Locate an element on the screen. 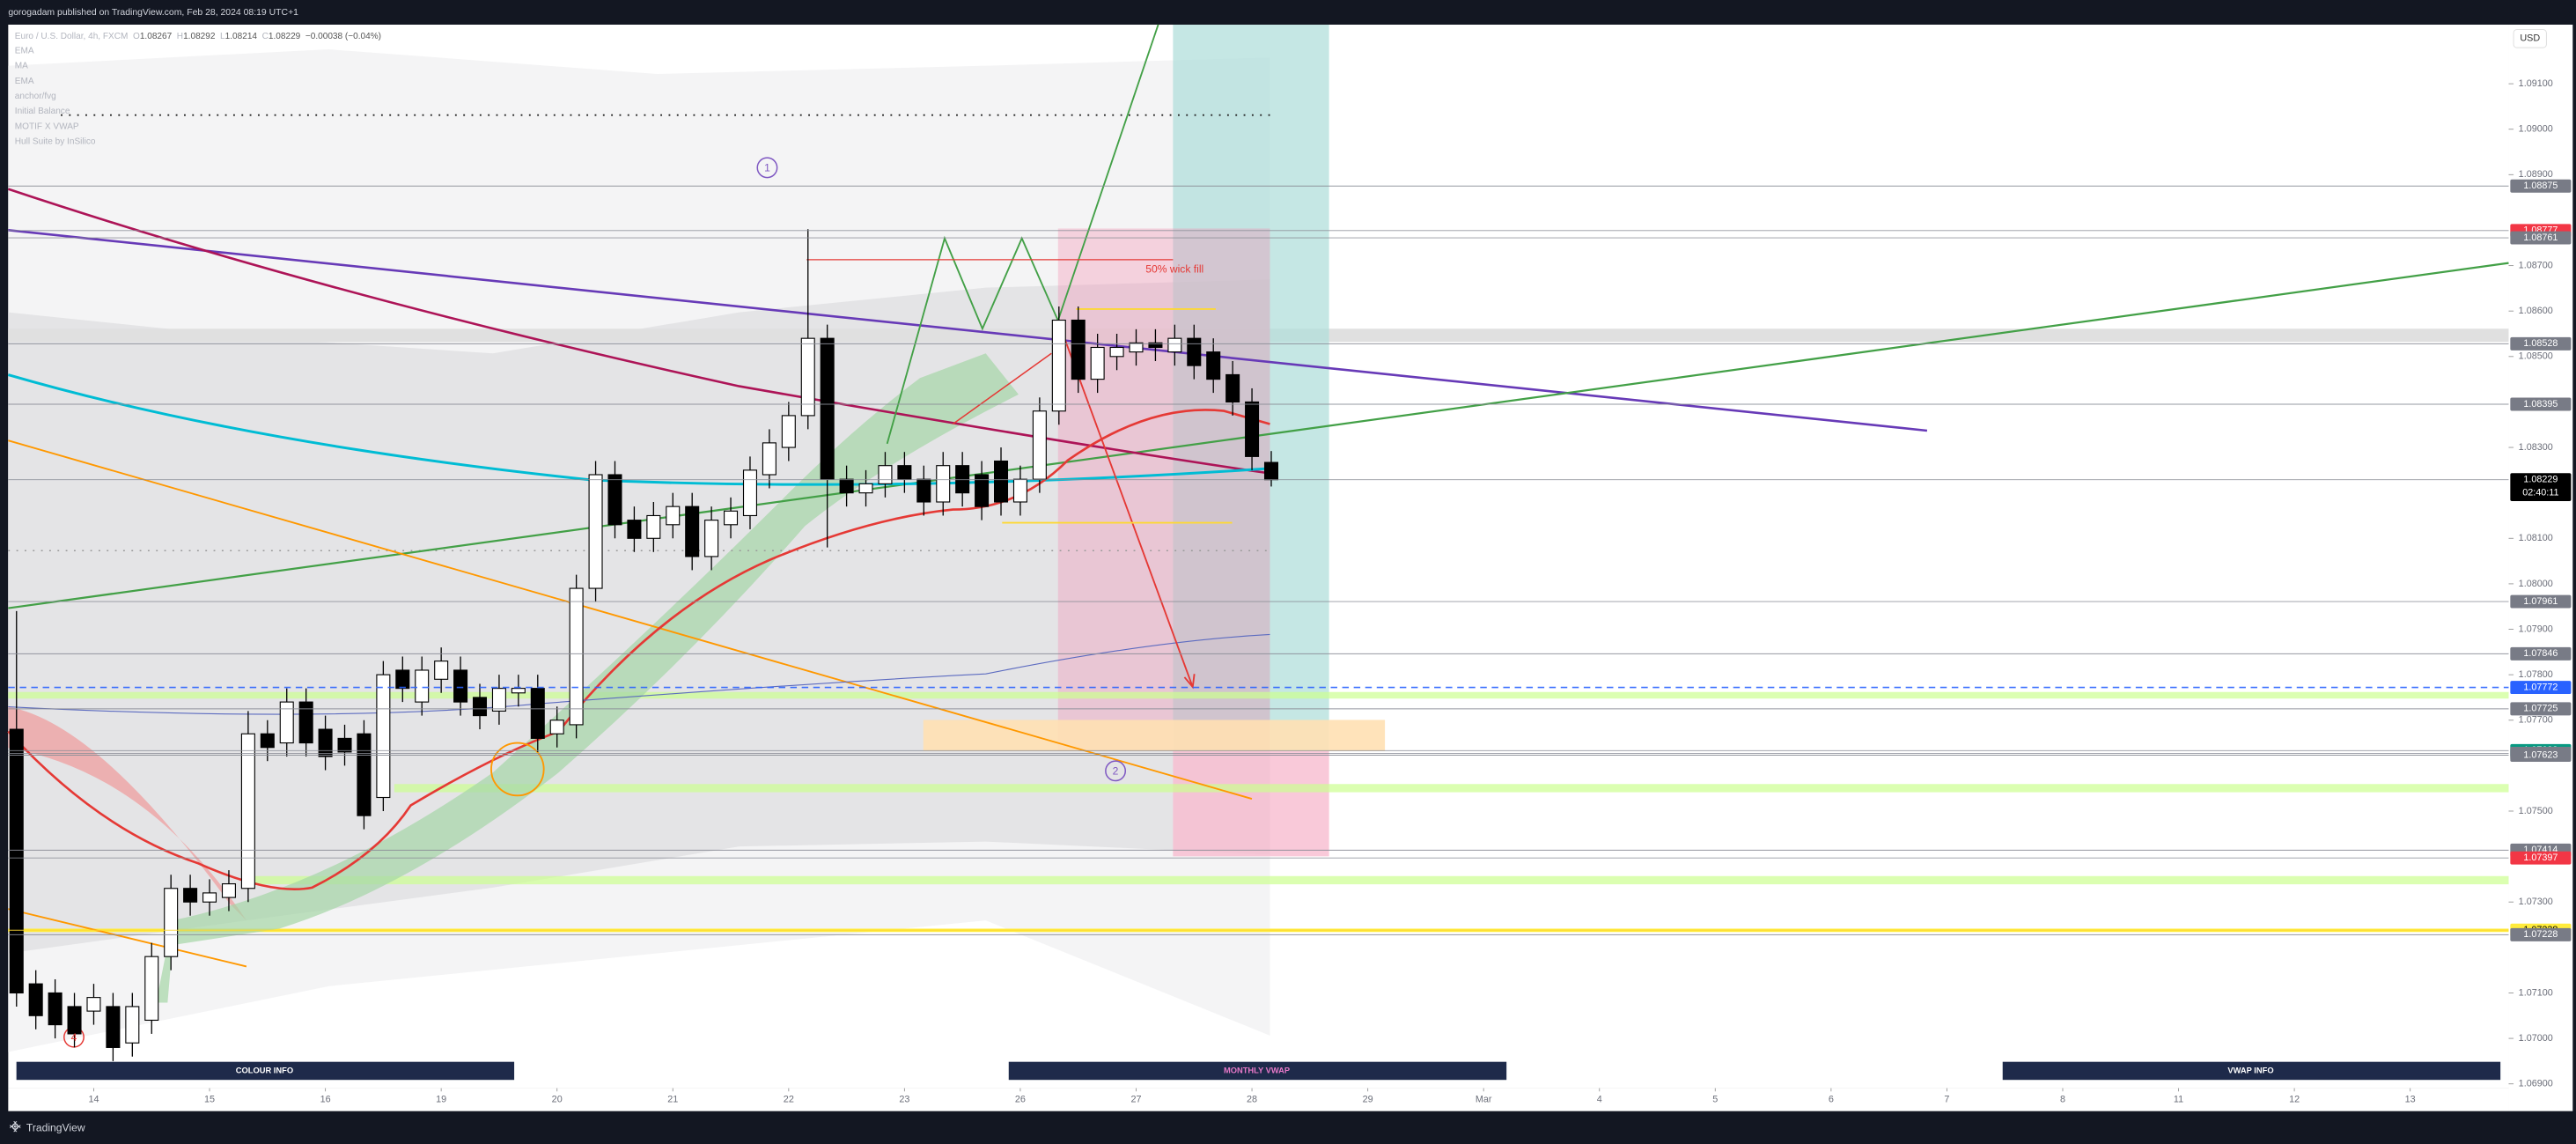  price-badge-label: 1.08528 is located at coordinates (2540, 343).